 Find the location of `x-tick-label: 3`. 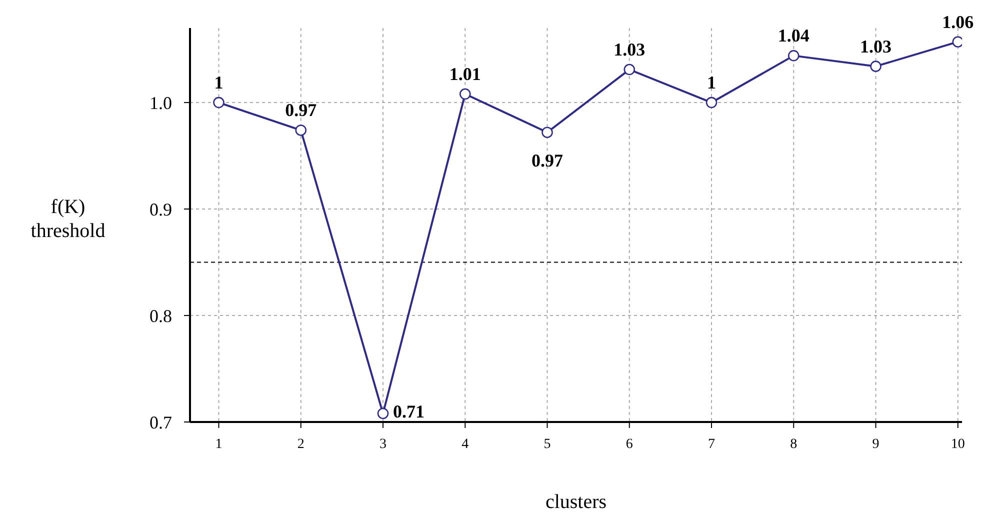

x-tick-label: 3 is located at coordinates (383, 444).